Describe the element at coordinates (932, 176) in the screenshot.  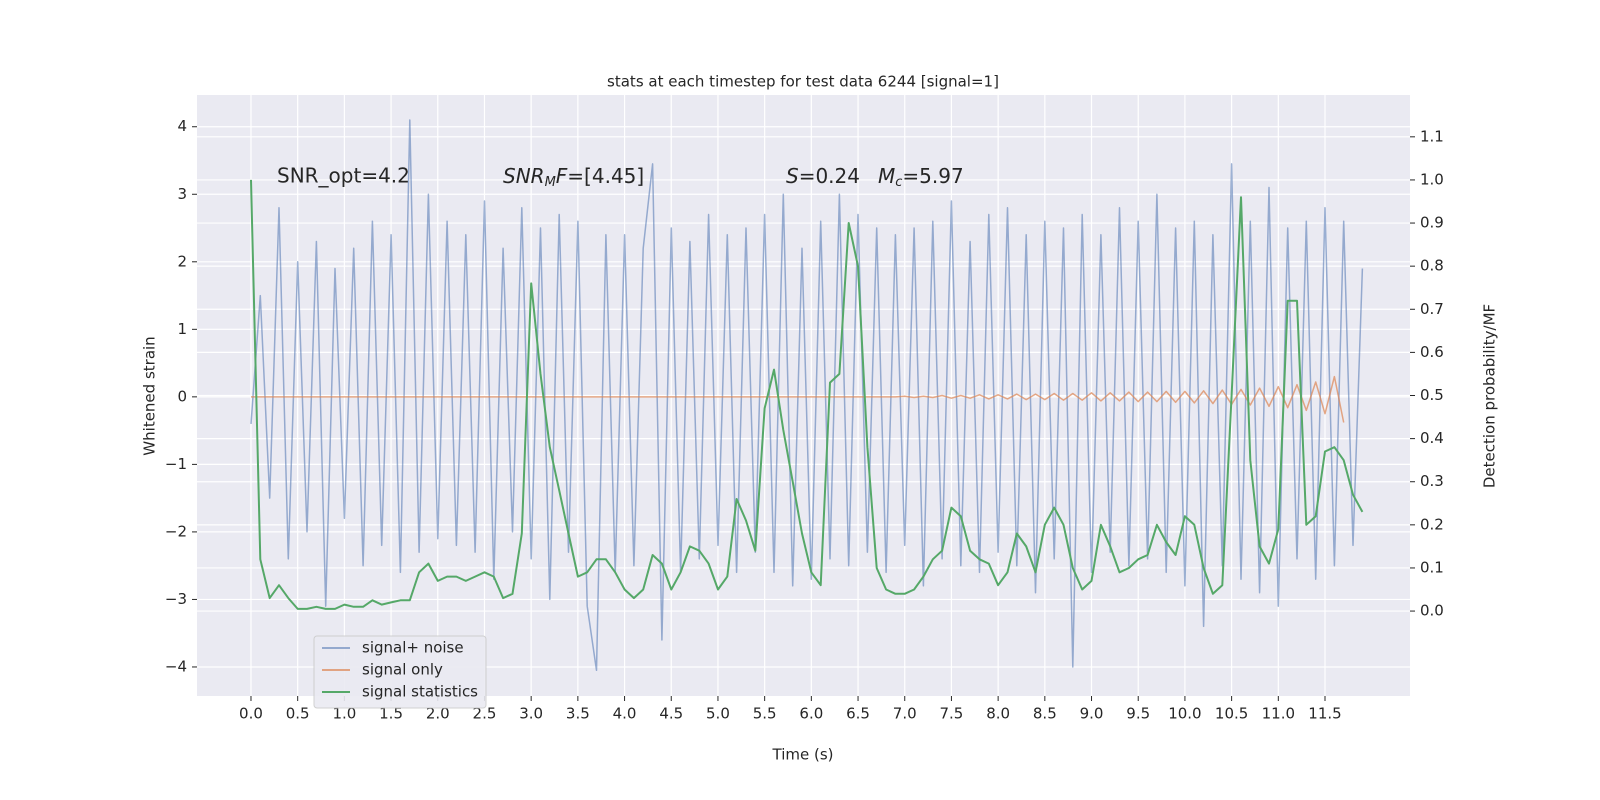
I see `annotation-part: =5.97` at that location.